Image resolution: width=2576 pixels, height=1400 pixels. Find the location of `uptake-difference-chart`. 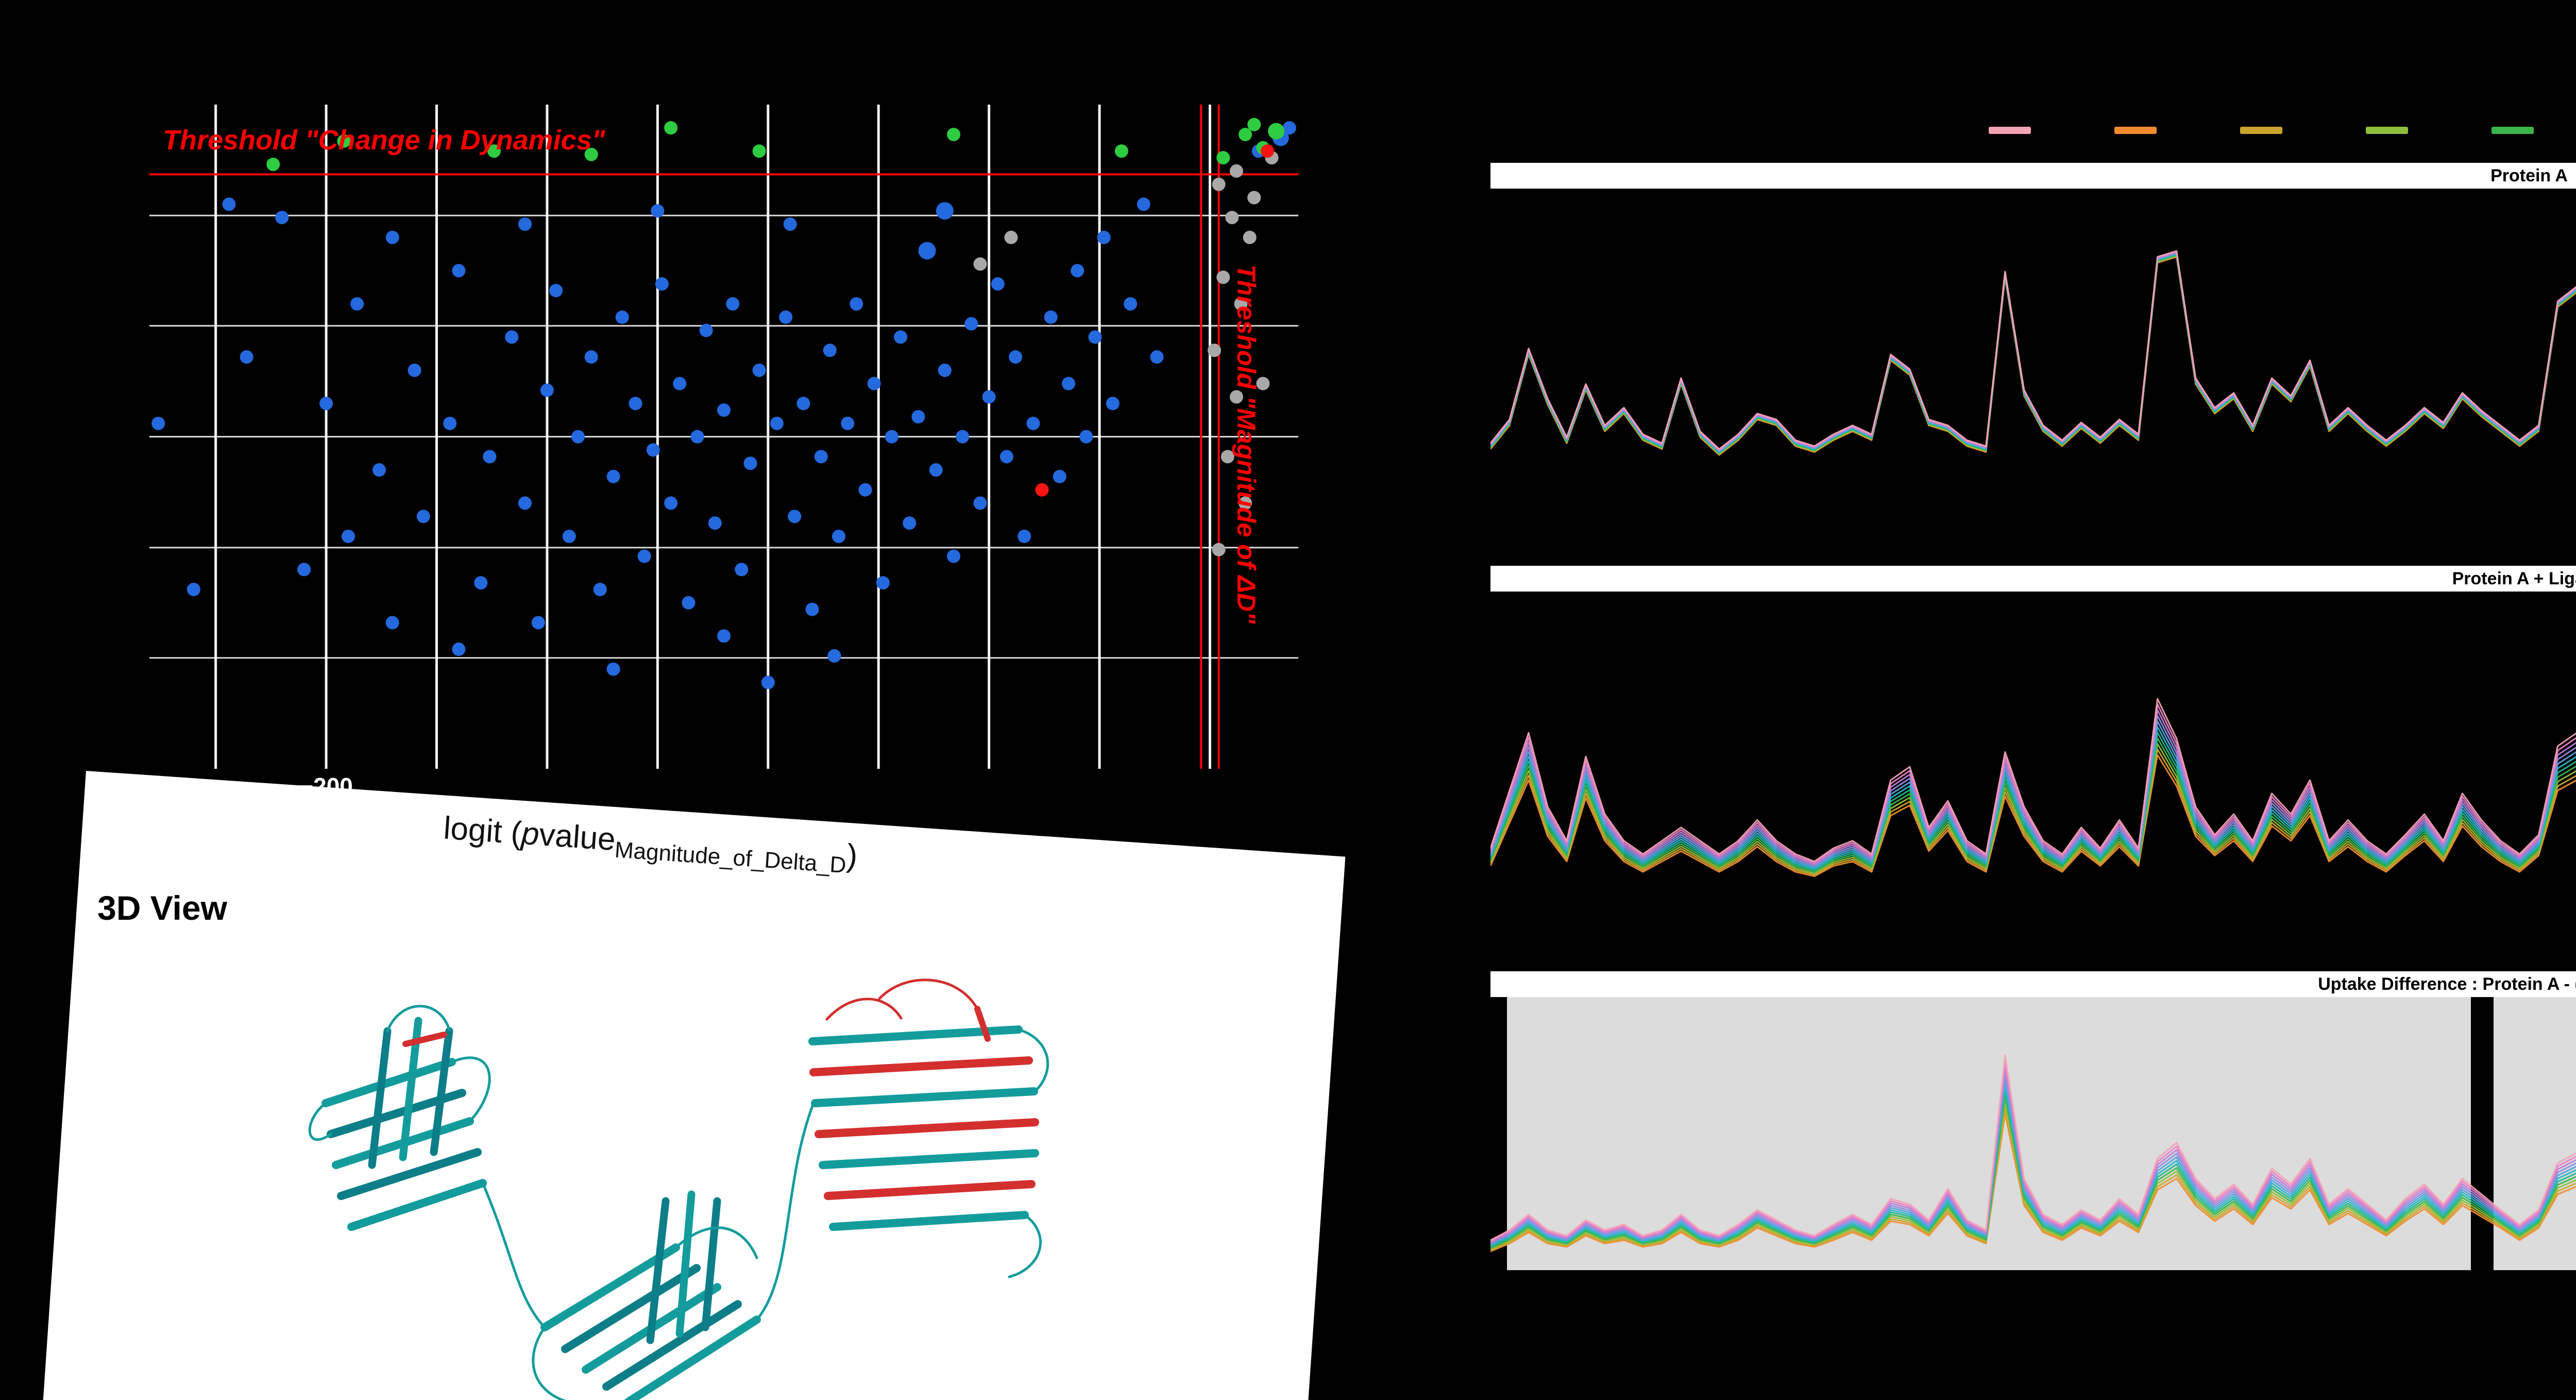

uptake-difference-chart is located at coordinates (2033, 1133).